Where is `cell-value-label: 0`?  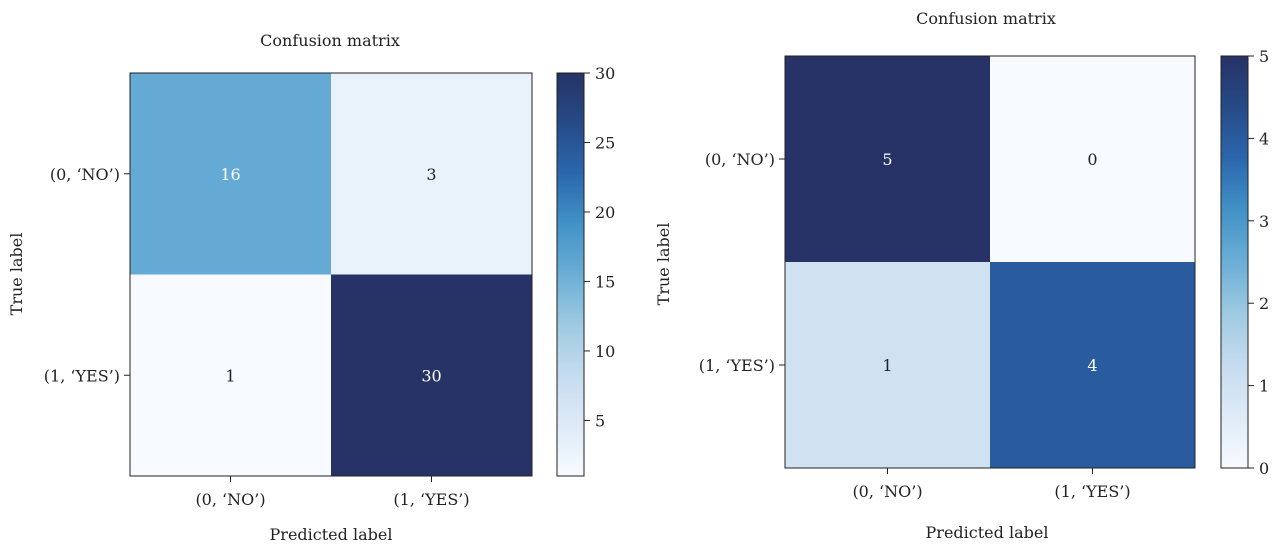 cell-value-label: 0 is located at coordinates (1092, 159).